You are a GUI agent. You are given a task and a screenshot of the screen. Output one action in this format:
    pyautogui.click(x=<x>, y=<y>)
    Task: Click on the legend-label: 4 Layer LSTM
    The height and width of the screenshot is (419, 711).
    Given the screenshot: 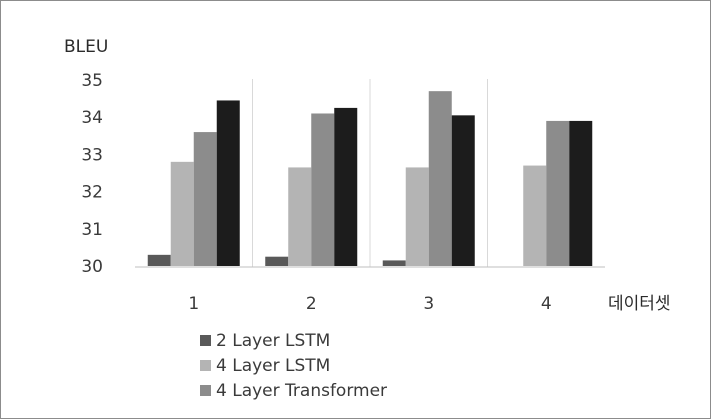 What is the action you would take?
    pyautogui.click(x=273, y=366)
    